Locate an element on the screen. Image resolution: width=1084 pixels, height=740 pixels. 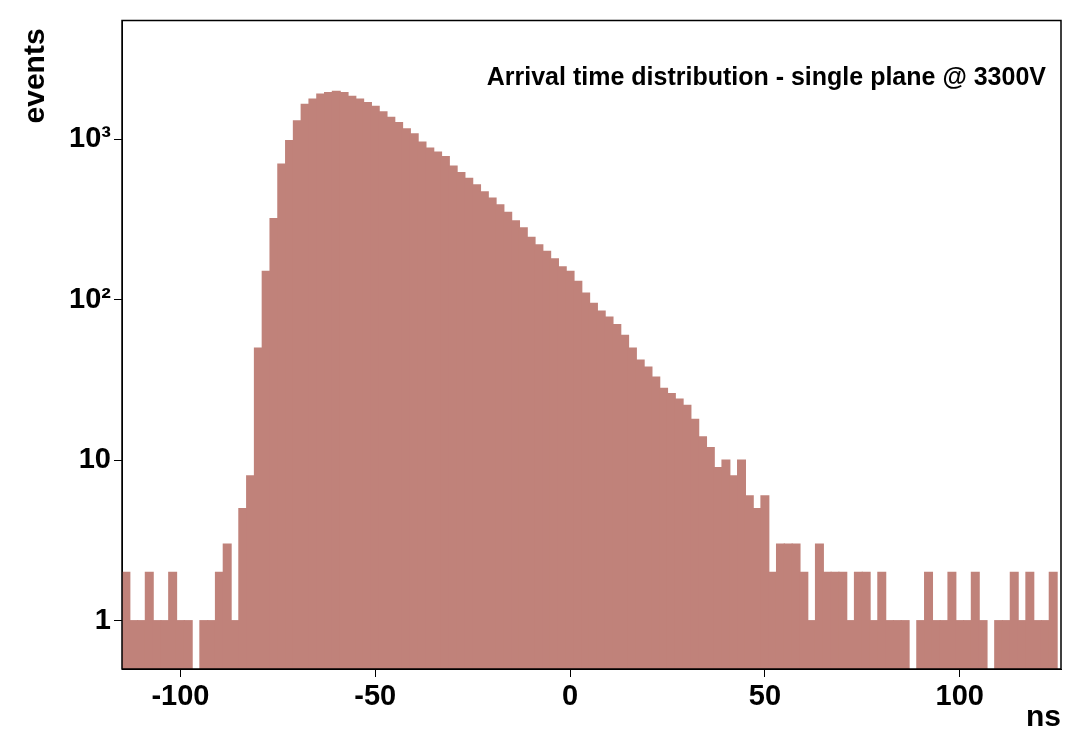
y-tick-label: 1 is located at coordinates (102, 618).